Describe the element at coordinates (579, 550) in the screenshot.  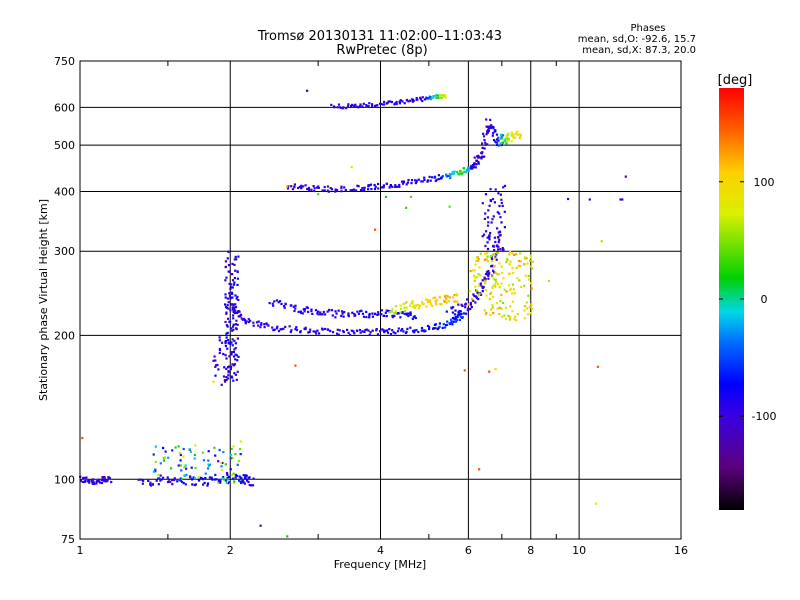
I see `x-tick-label: 10` at that location.